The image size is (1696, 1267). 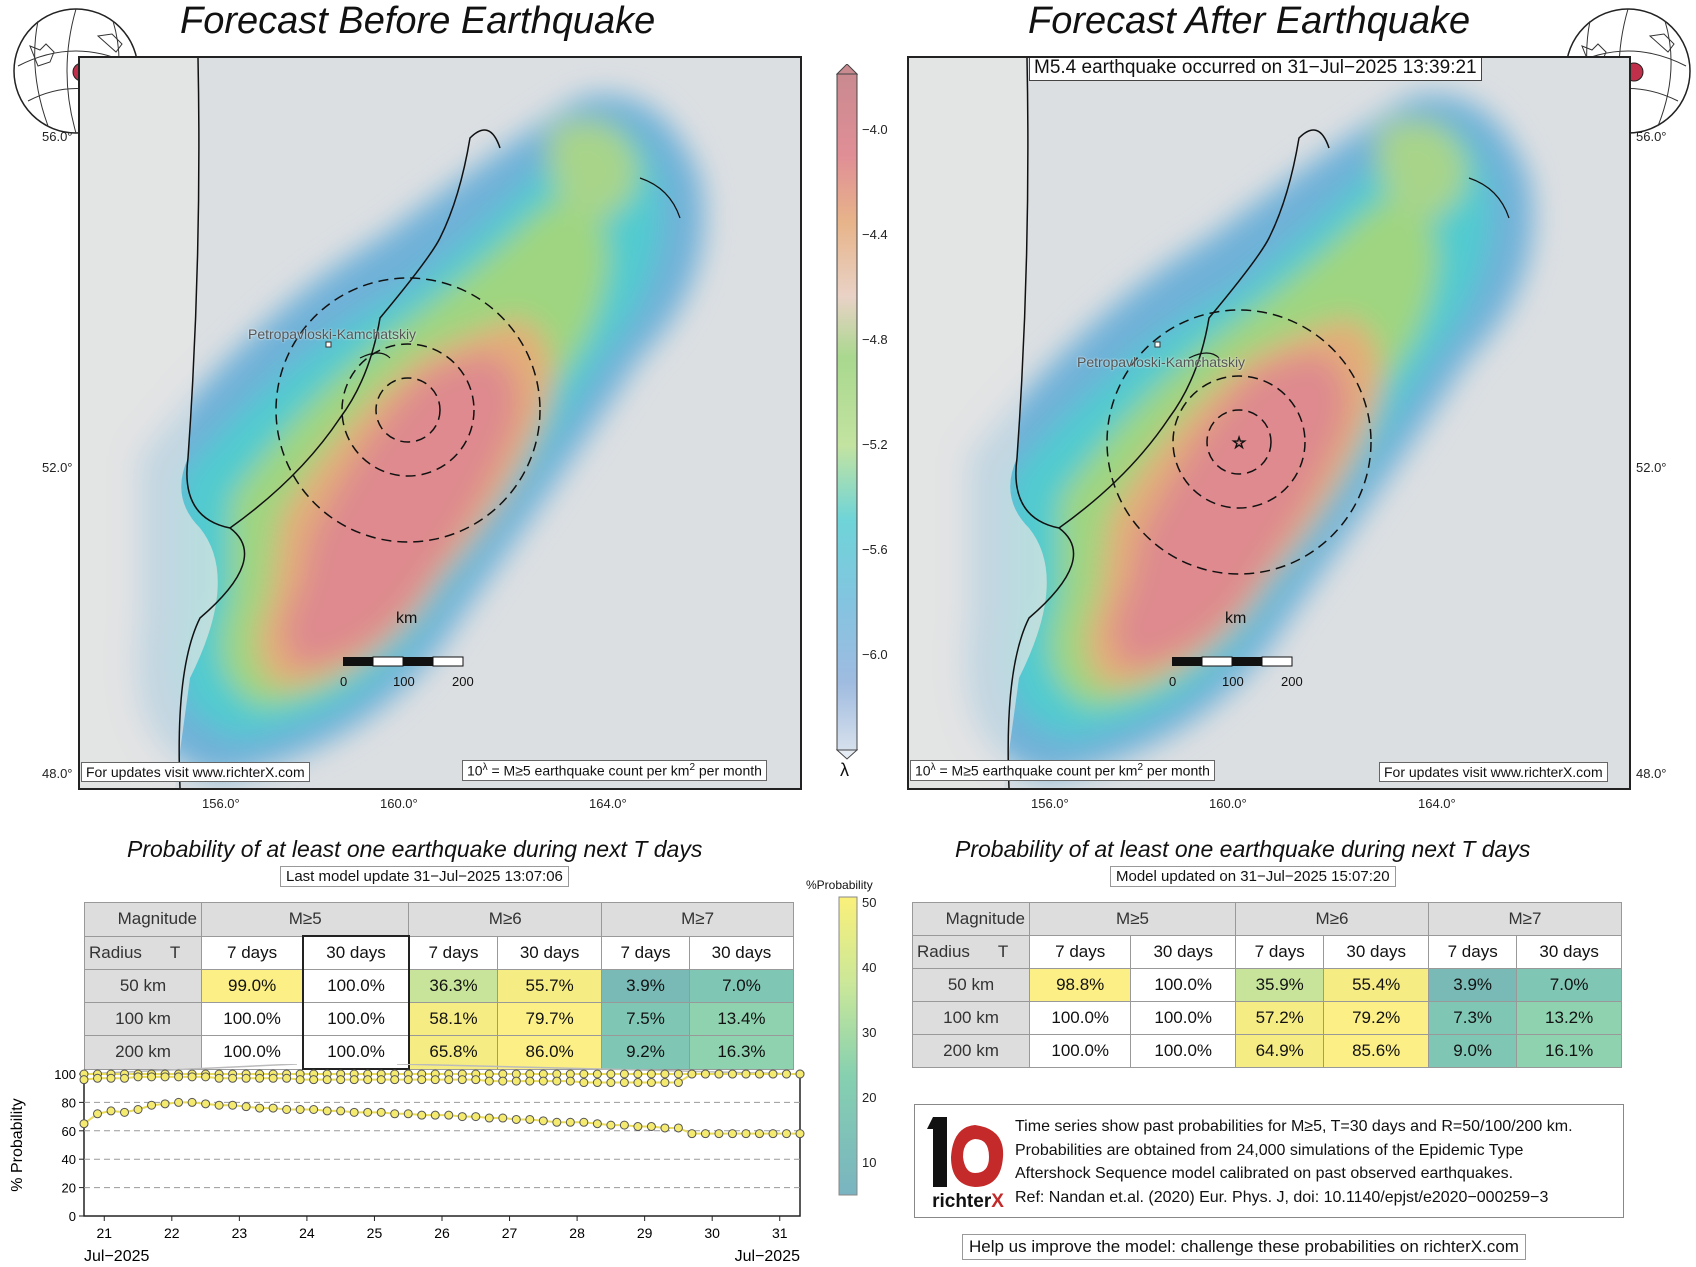 What do you see at coordinates (1280, 985) in the screenshot?
I see `prob-cell: 35.9%` at bounding box center [1280, 985].